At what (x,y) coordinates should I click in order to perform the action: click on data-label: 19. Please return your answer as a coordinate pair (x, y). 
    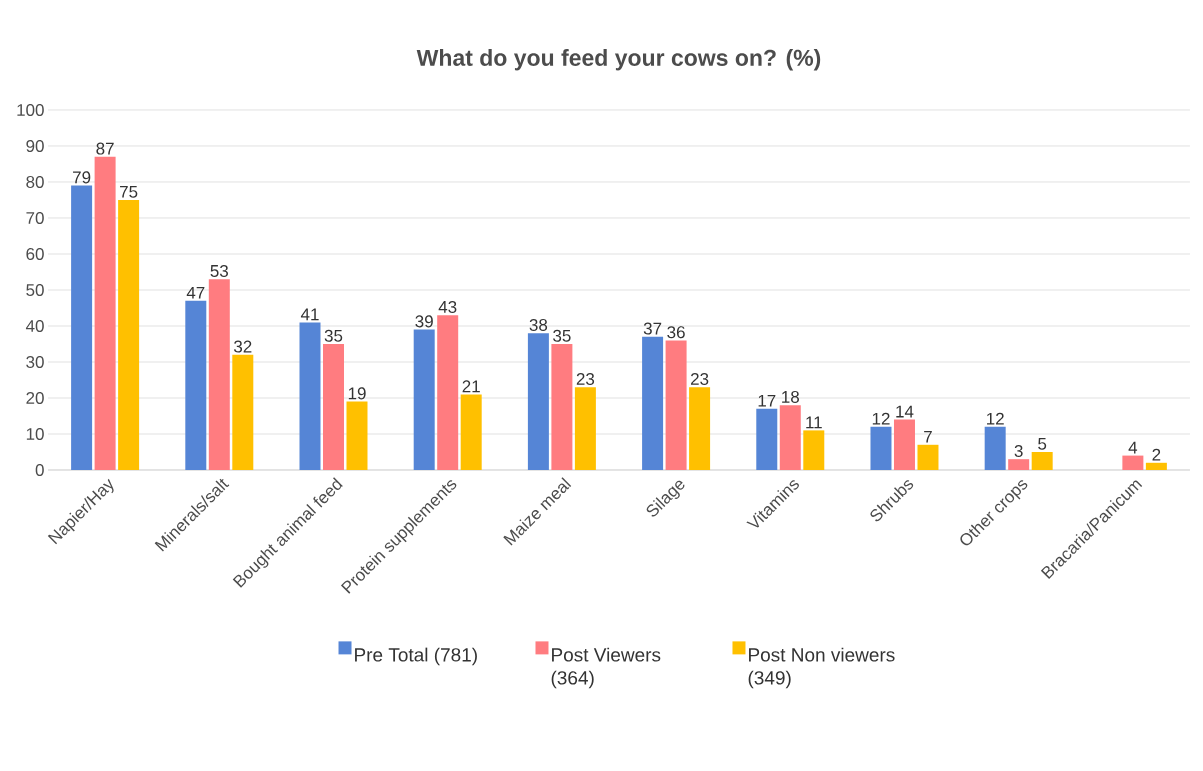
    Looking at the image, I should click on (357, 393).